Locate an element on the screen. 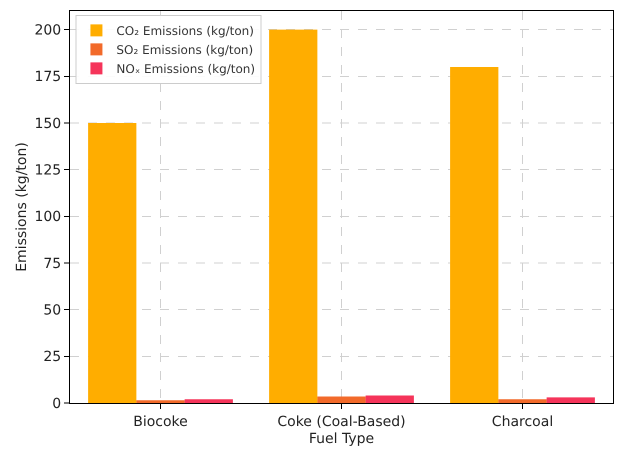 The image size is (625, 454). y-tick-label: 200 is located at coordinates (48, 30).